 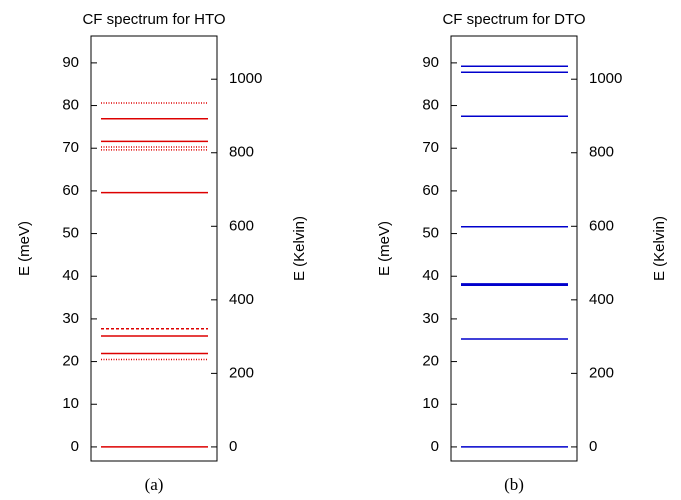 I want to click on caption: (b), so click(x=514, y=484).